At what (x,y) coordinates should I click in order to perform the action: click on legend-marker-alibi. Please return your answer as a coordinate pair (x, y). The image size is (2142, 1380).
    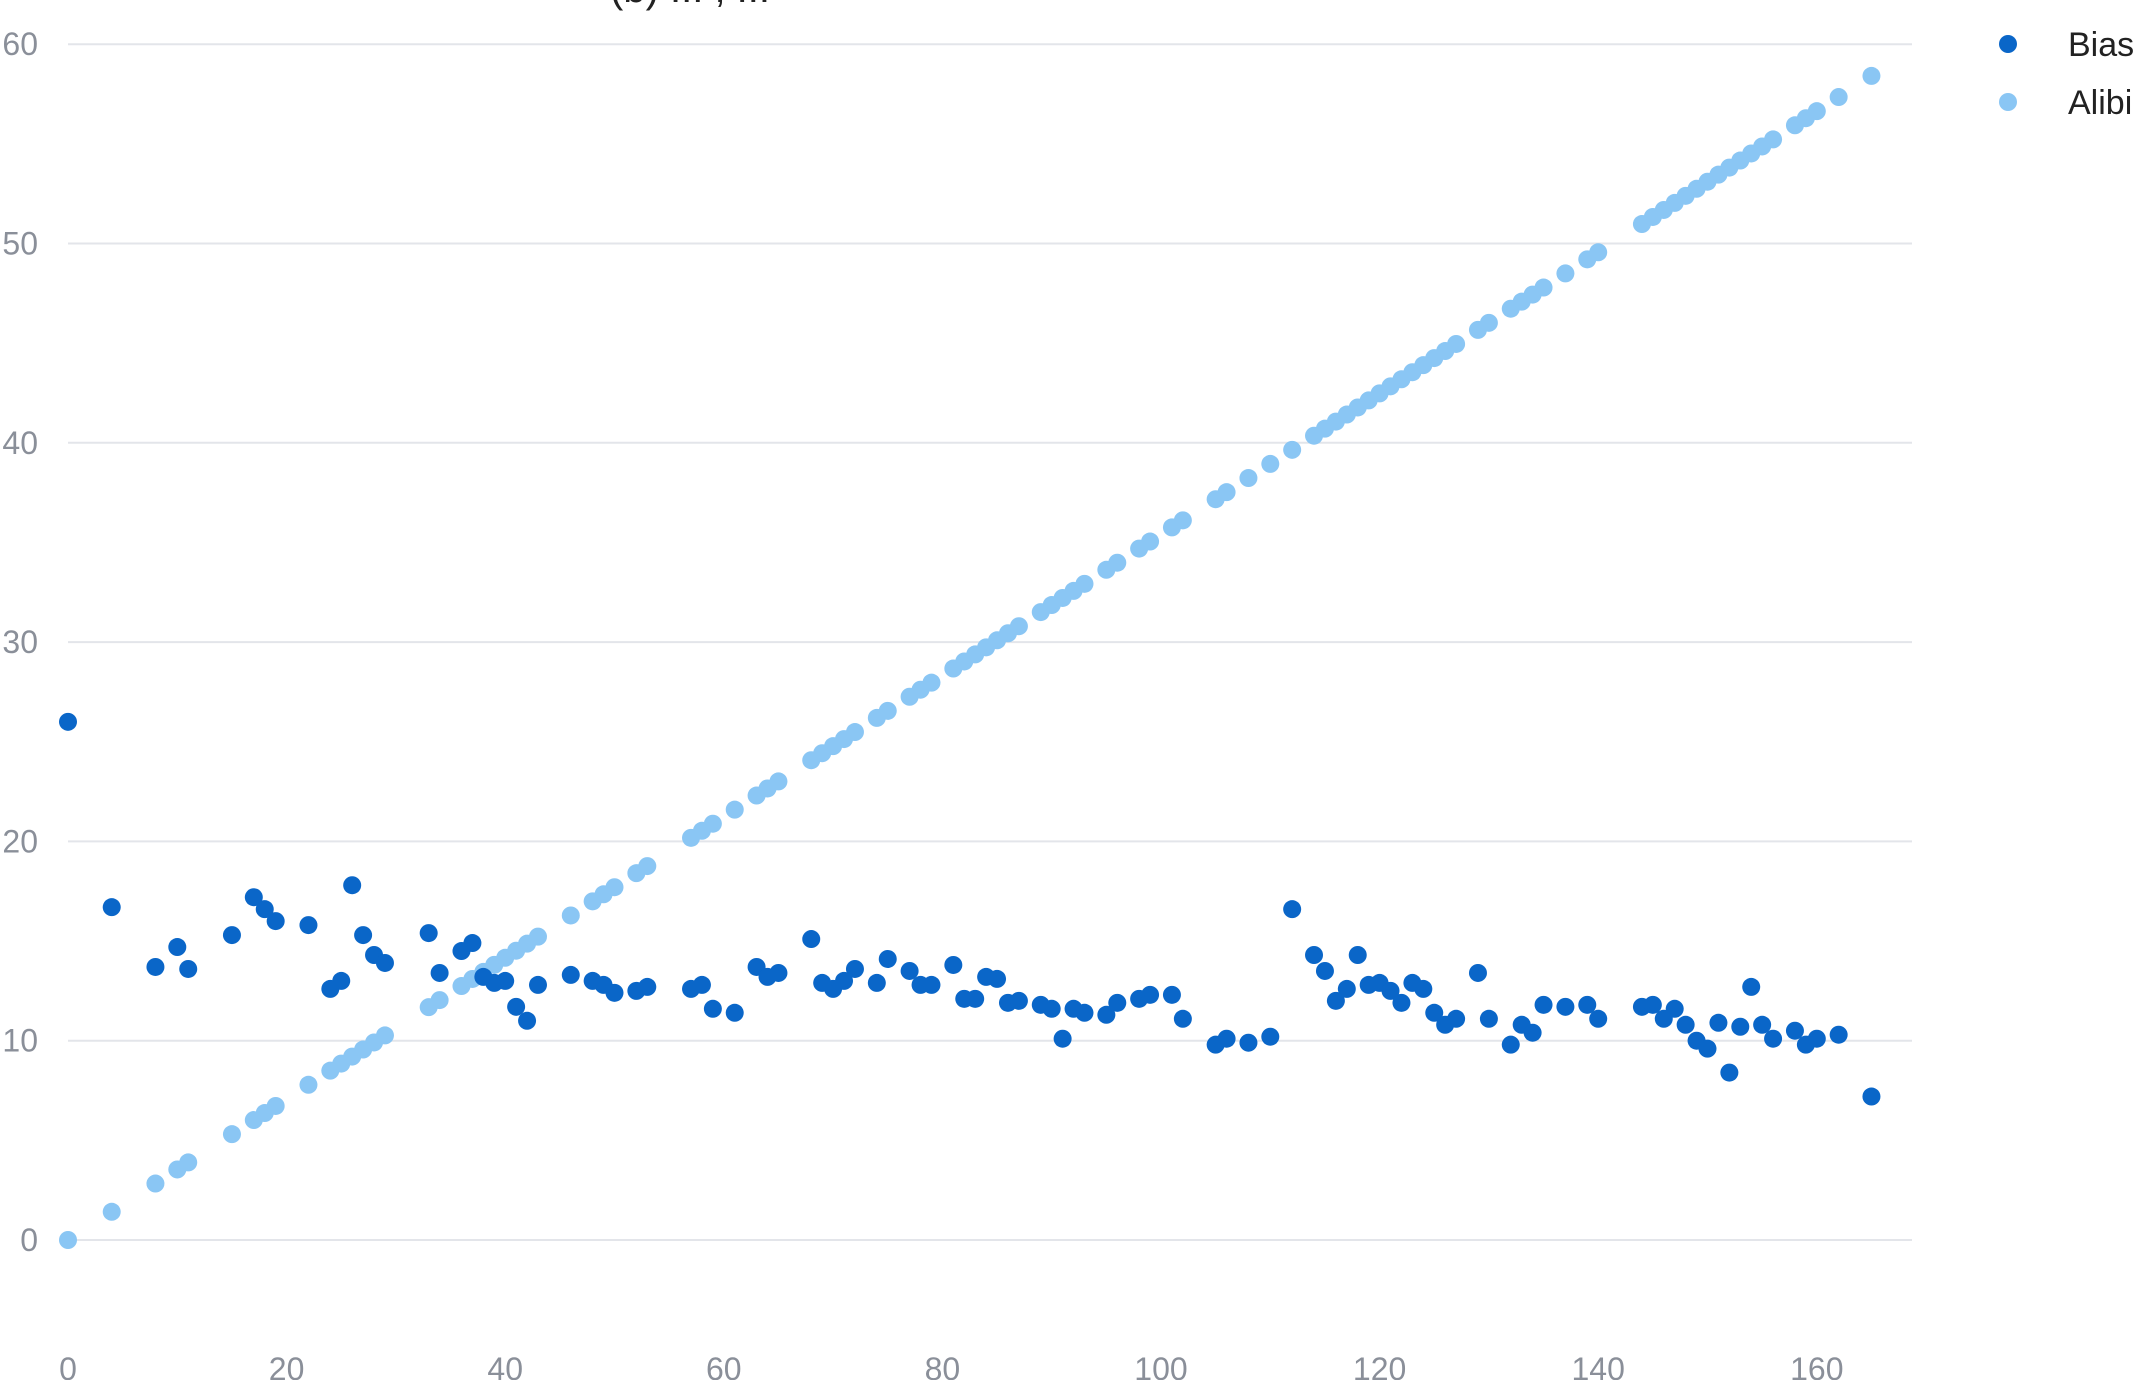
    Looking at the image, I should click on (2008, 102).